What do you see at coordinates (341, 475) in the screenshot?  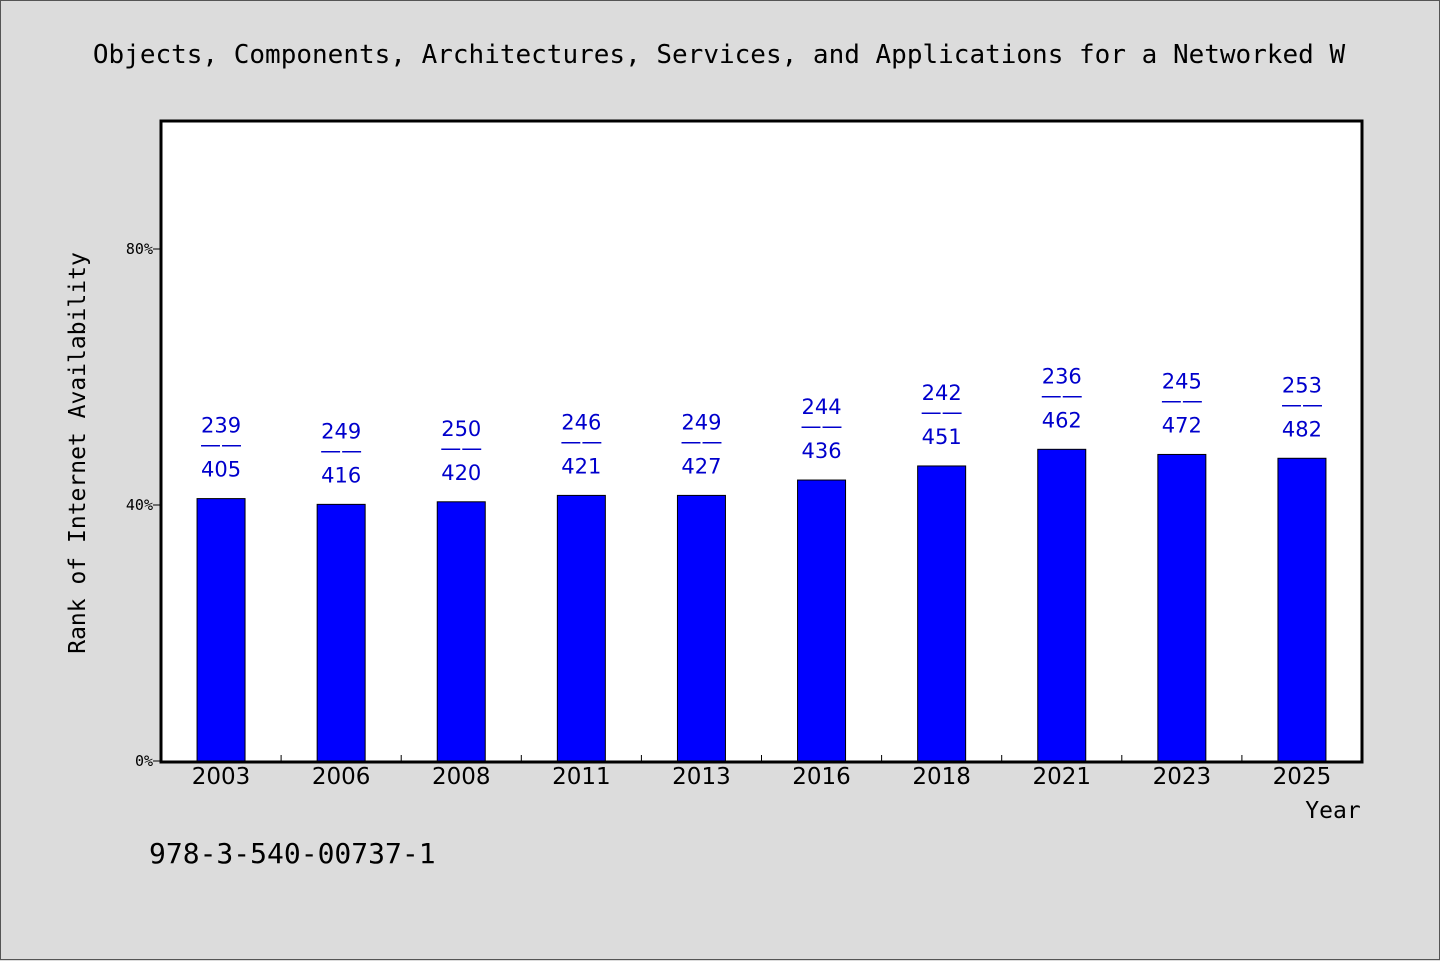 I see `data-label-bottom: 416` at bounding box center [341, 475].